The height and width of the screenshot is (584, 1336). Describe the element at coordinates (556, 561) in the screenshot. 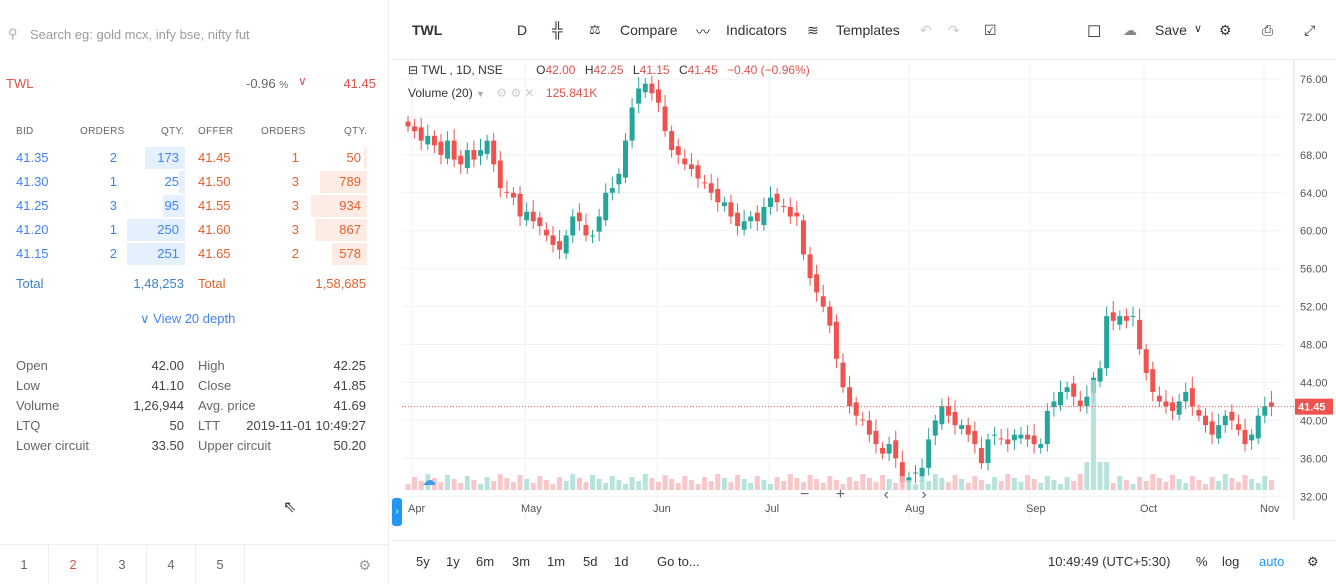

I see `range-1m: 1m` at that location.